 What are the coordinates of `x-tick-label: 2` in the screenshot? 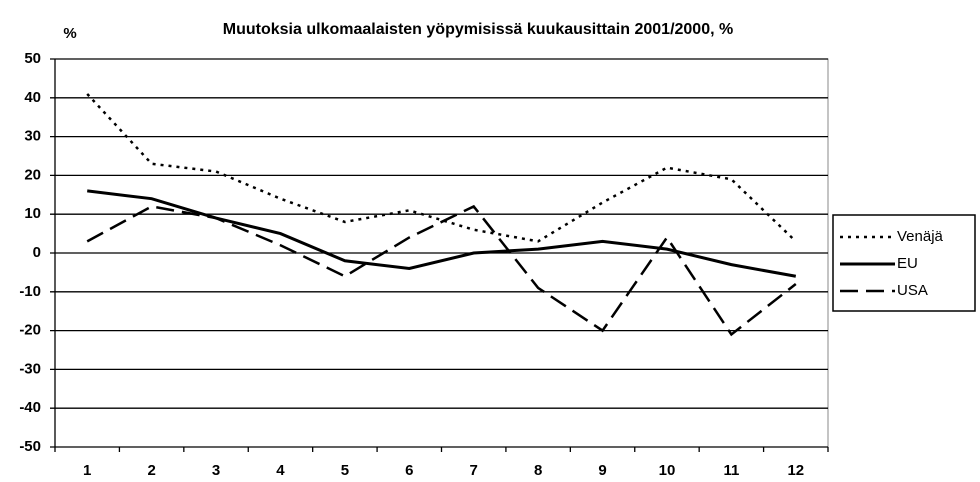 It's located at (151, 470).